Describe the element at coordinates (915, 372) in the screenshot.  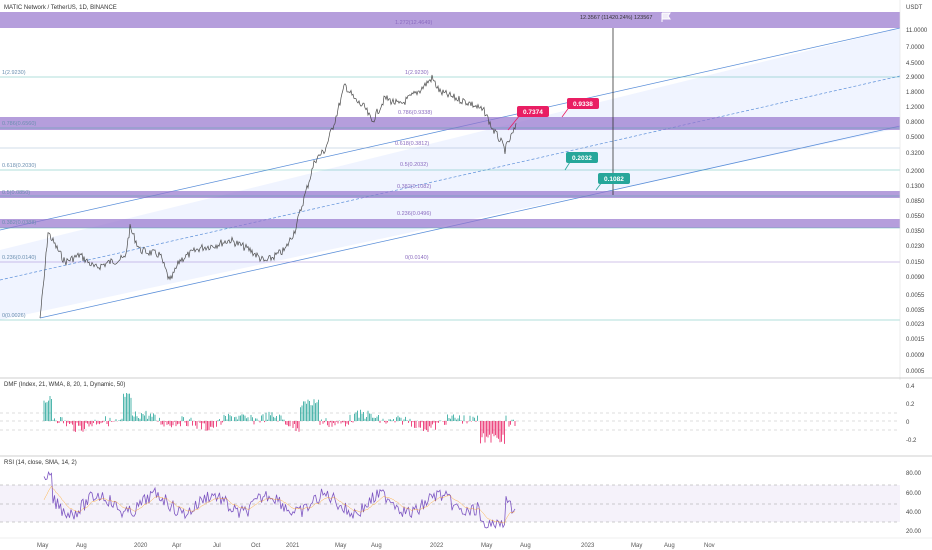
I see `price-tick-label: 0.0005` at that location.